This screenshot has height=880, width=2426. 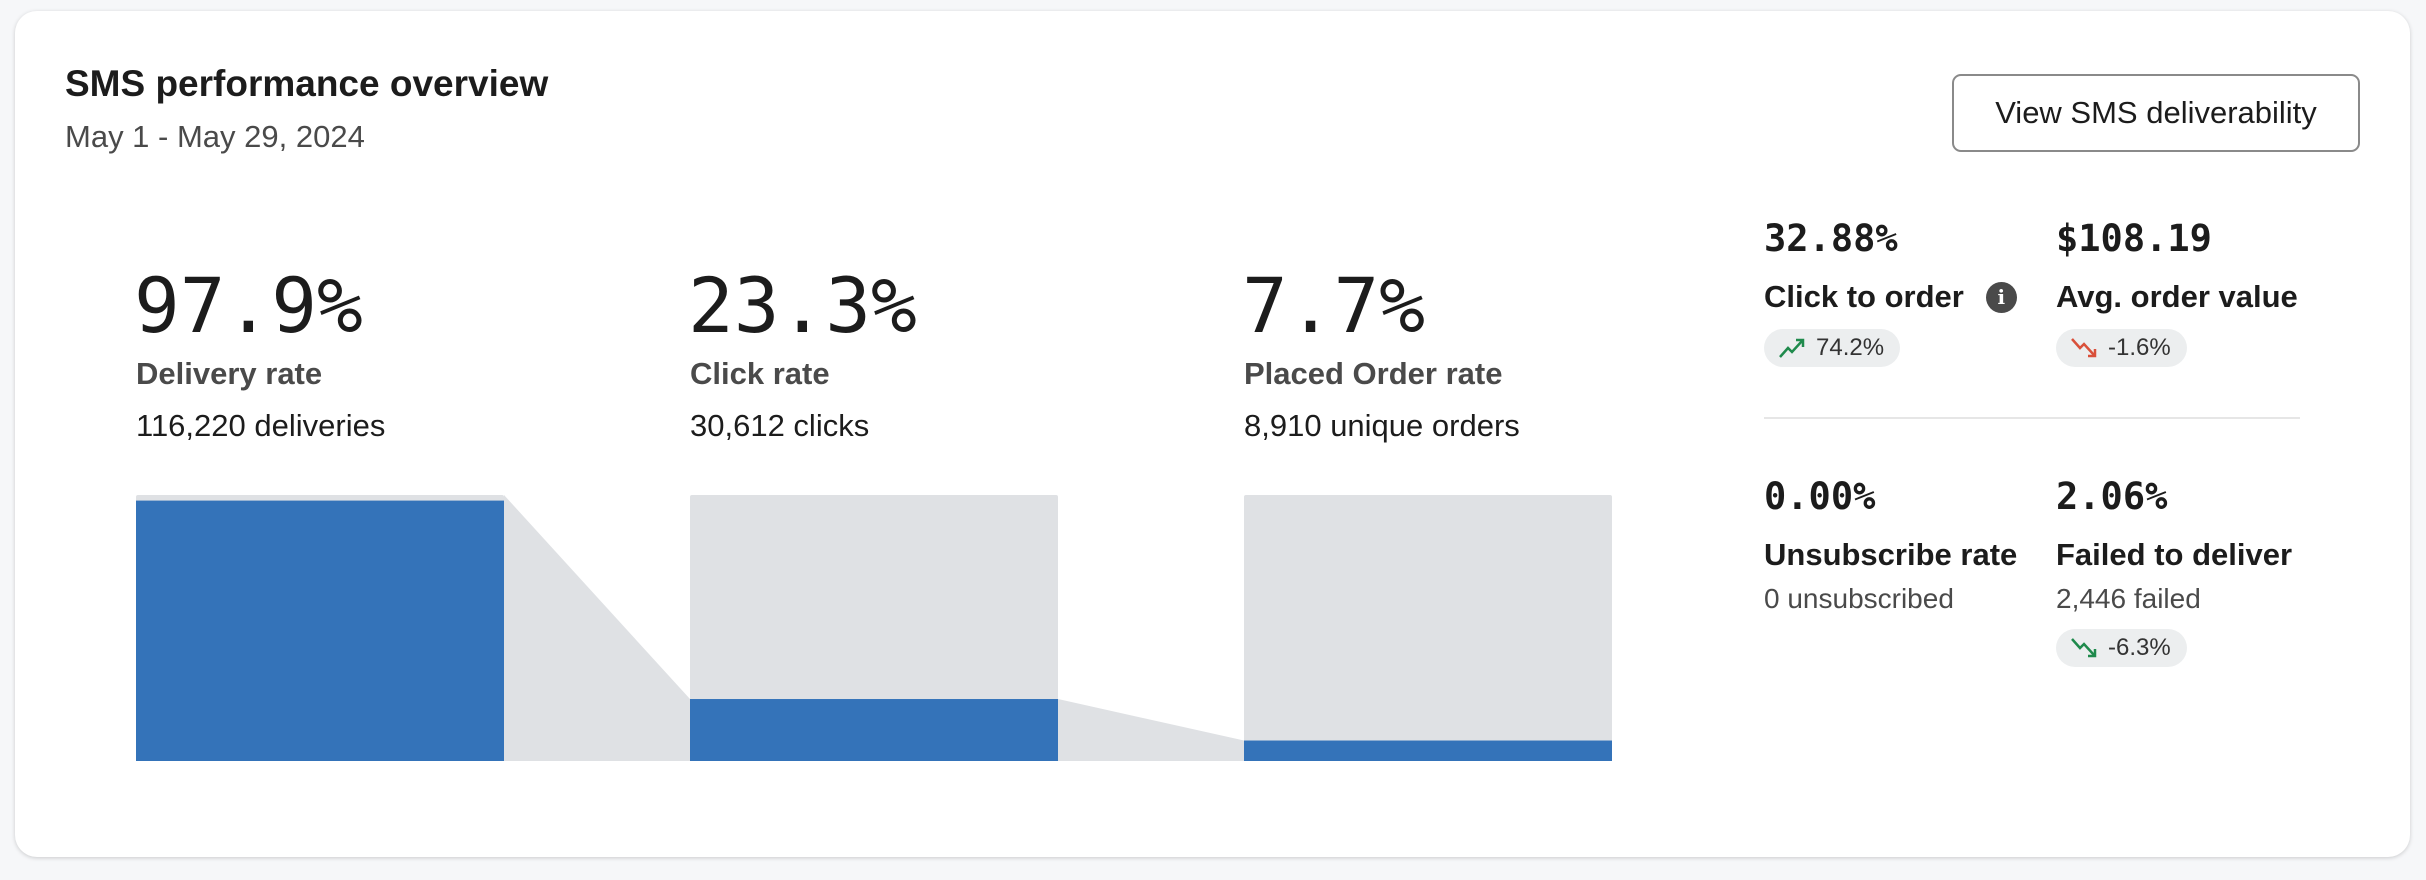 I want to click on trend-up-icon, so click(x=1792, y=348).